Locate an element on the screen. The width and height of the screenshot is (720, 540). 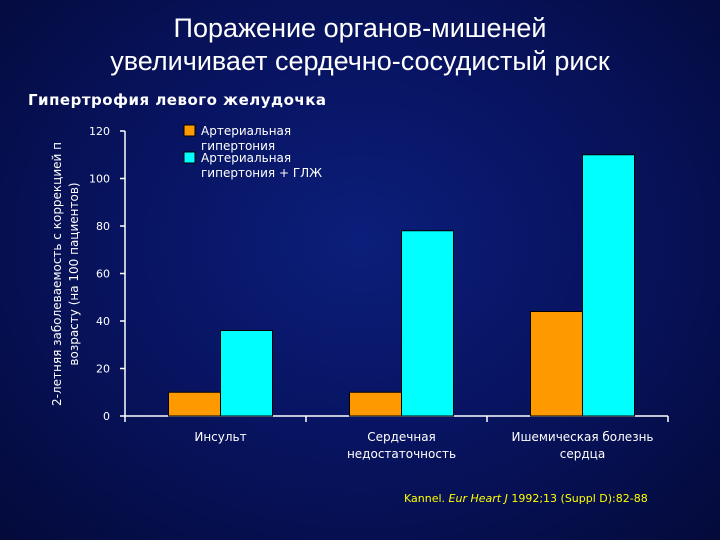
legend-label: гипертония + ГЛЖ is located at coordinates (261, 173).